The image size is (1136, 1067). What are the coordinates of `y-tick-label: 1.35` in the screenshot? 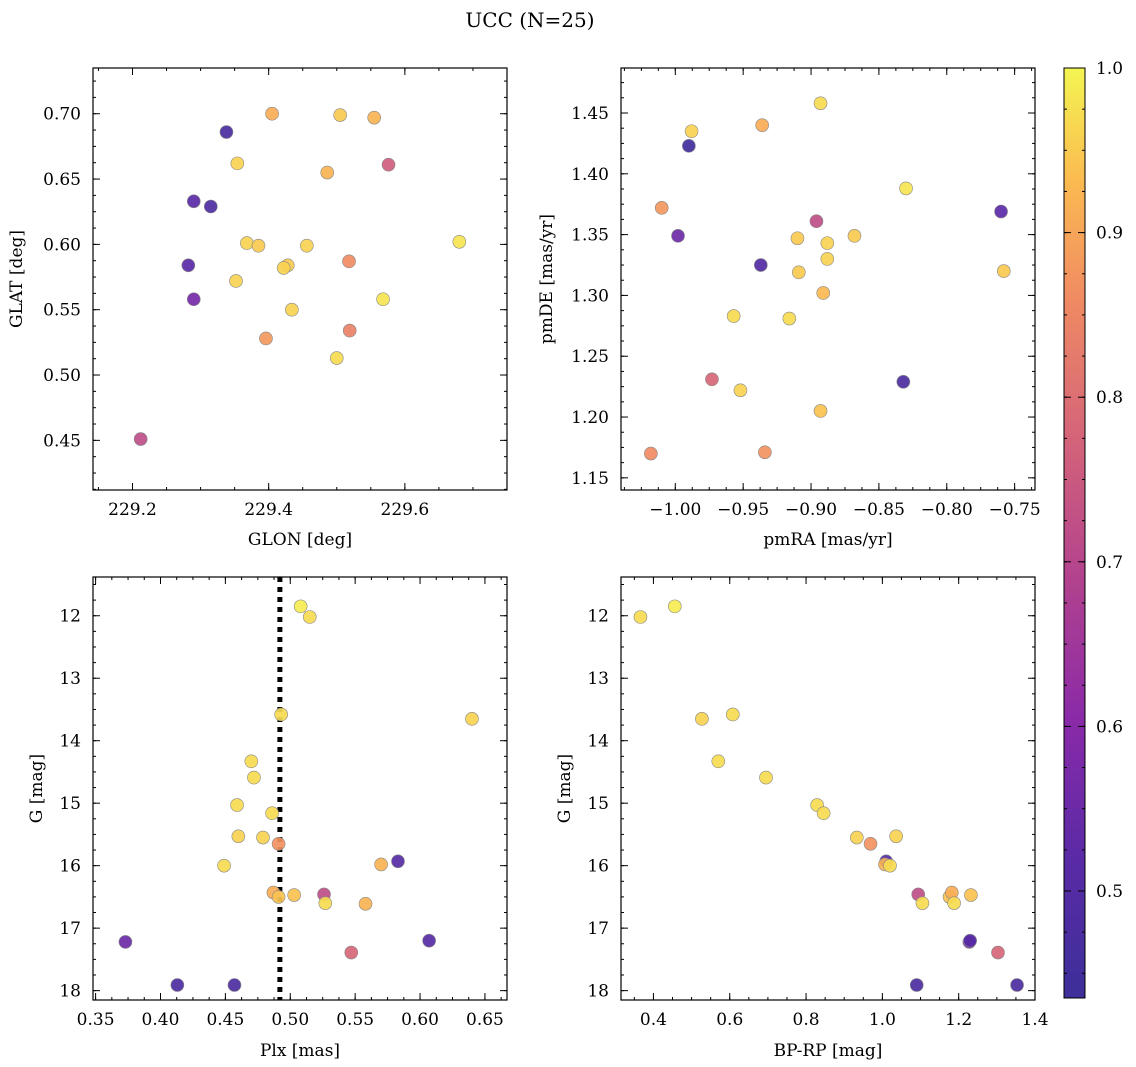 It's located at (590, 236).